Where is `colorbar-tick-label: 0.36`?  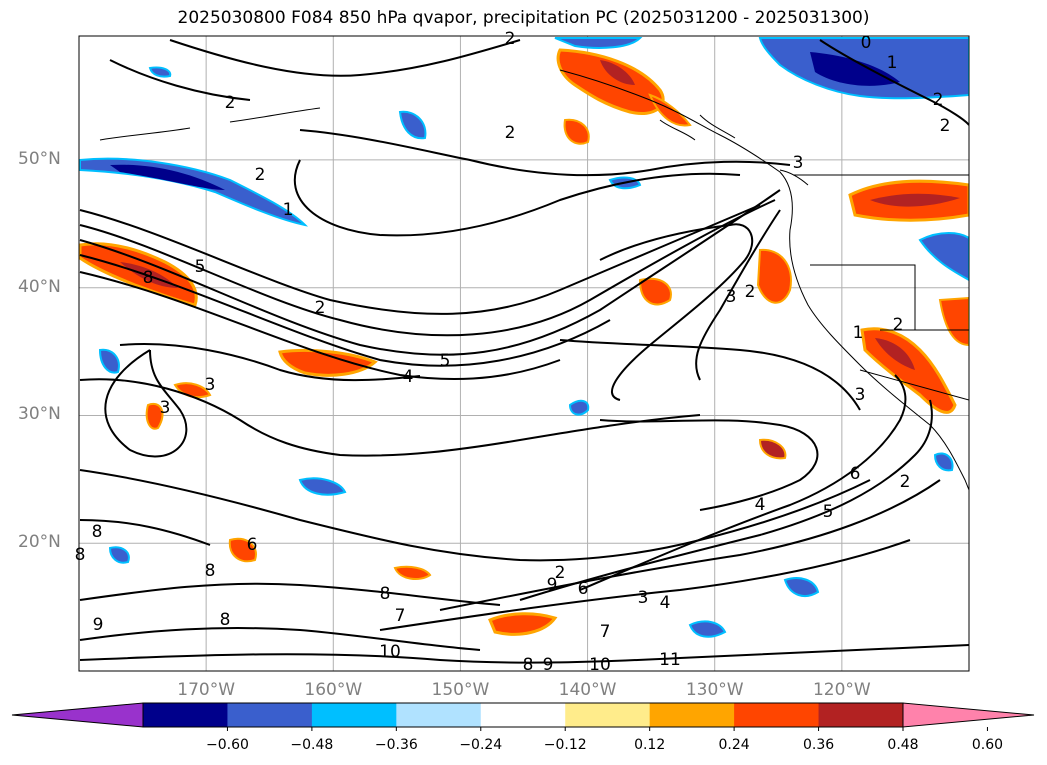 colorbar-tick-label: 0.36 is located at coordinates (818, 745).